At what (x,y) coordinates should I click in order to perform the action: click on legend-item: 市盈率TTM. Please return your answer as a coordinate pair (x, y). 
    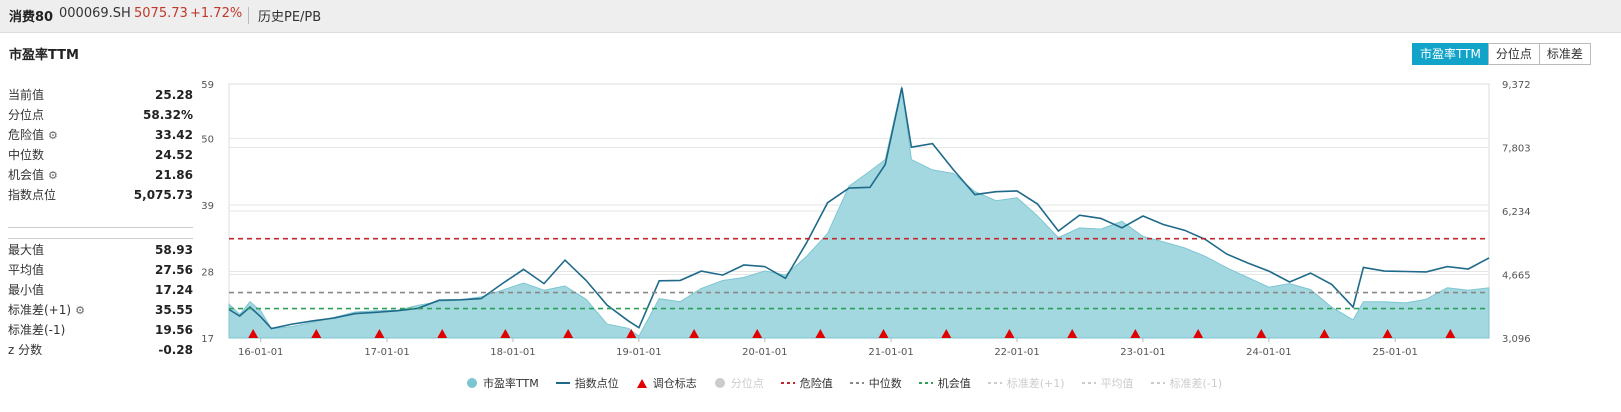
    Looking at the image, I should click on (502, 383).